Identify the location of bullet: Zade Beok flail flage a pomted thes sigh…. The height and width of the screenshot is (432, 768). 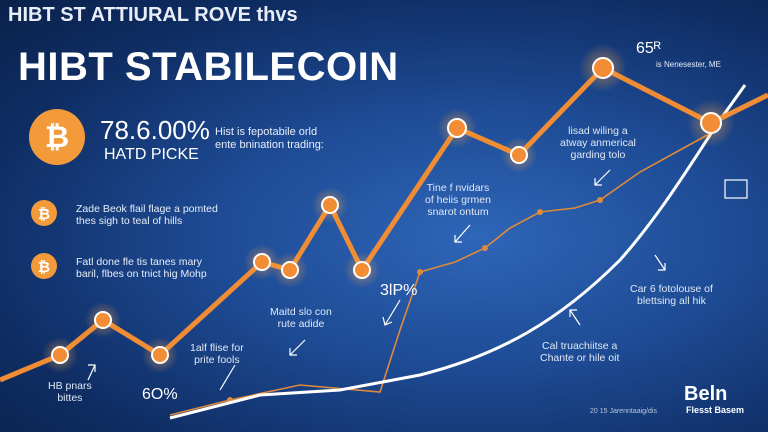
(147, 215).